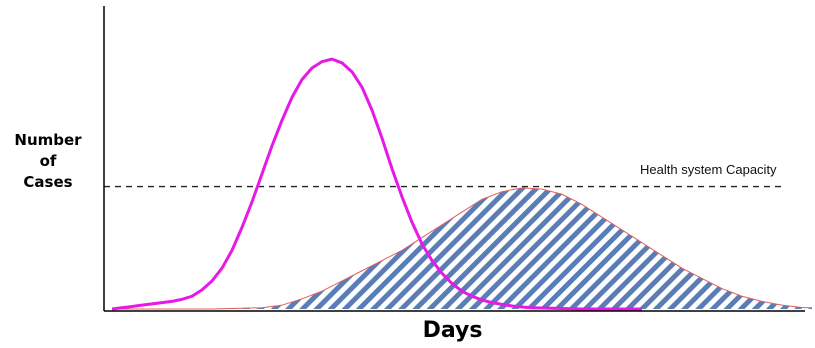 Image resolution: width=815 pixels, height=348 pixels. What do you see at coordinates (48, 161) in the screenshot?
I see `y-axis-label: Number of Cases` at bounding box center [48, 161].